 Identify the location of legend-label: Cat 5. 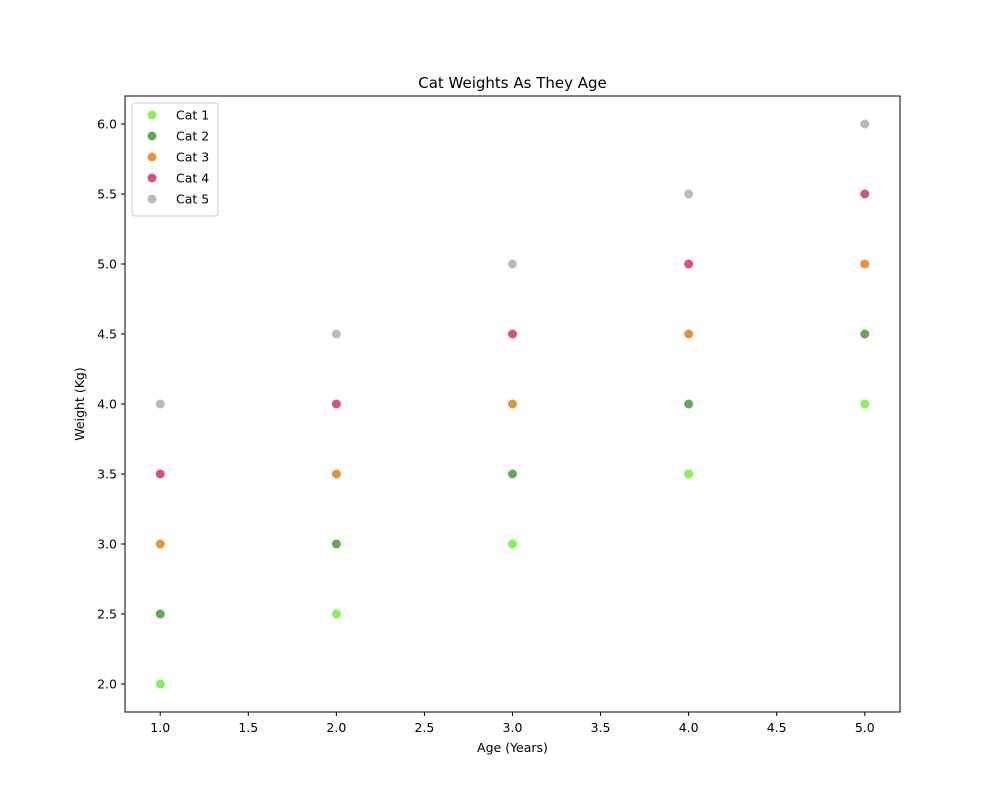
(192, 199).